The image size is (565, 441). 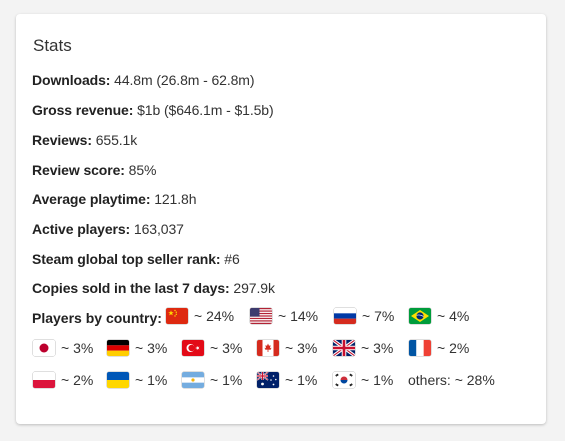 What do you see at coordinates (81, 229) in the screenshot?
I see `stat-label: Active players:` at bounding box center [81, 229].